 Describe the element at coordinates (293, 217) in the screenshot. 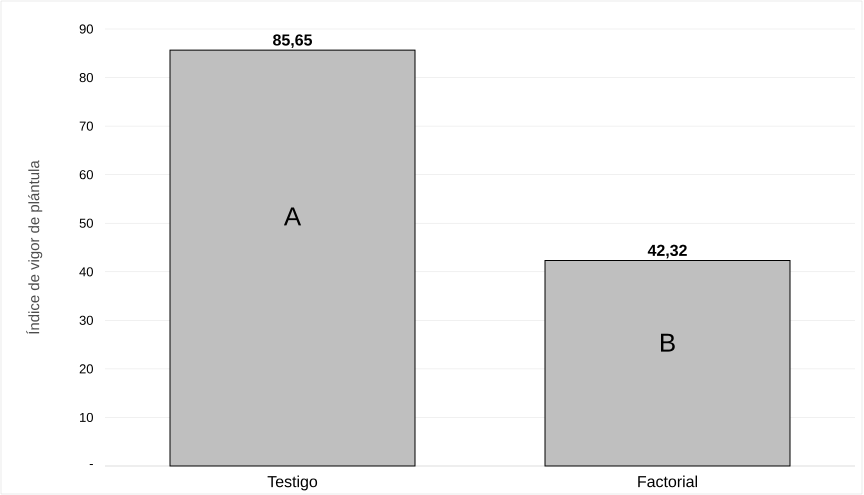

I see `annotation: A` at that location.